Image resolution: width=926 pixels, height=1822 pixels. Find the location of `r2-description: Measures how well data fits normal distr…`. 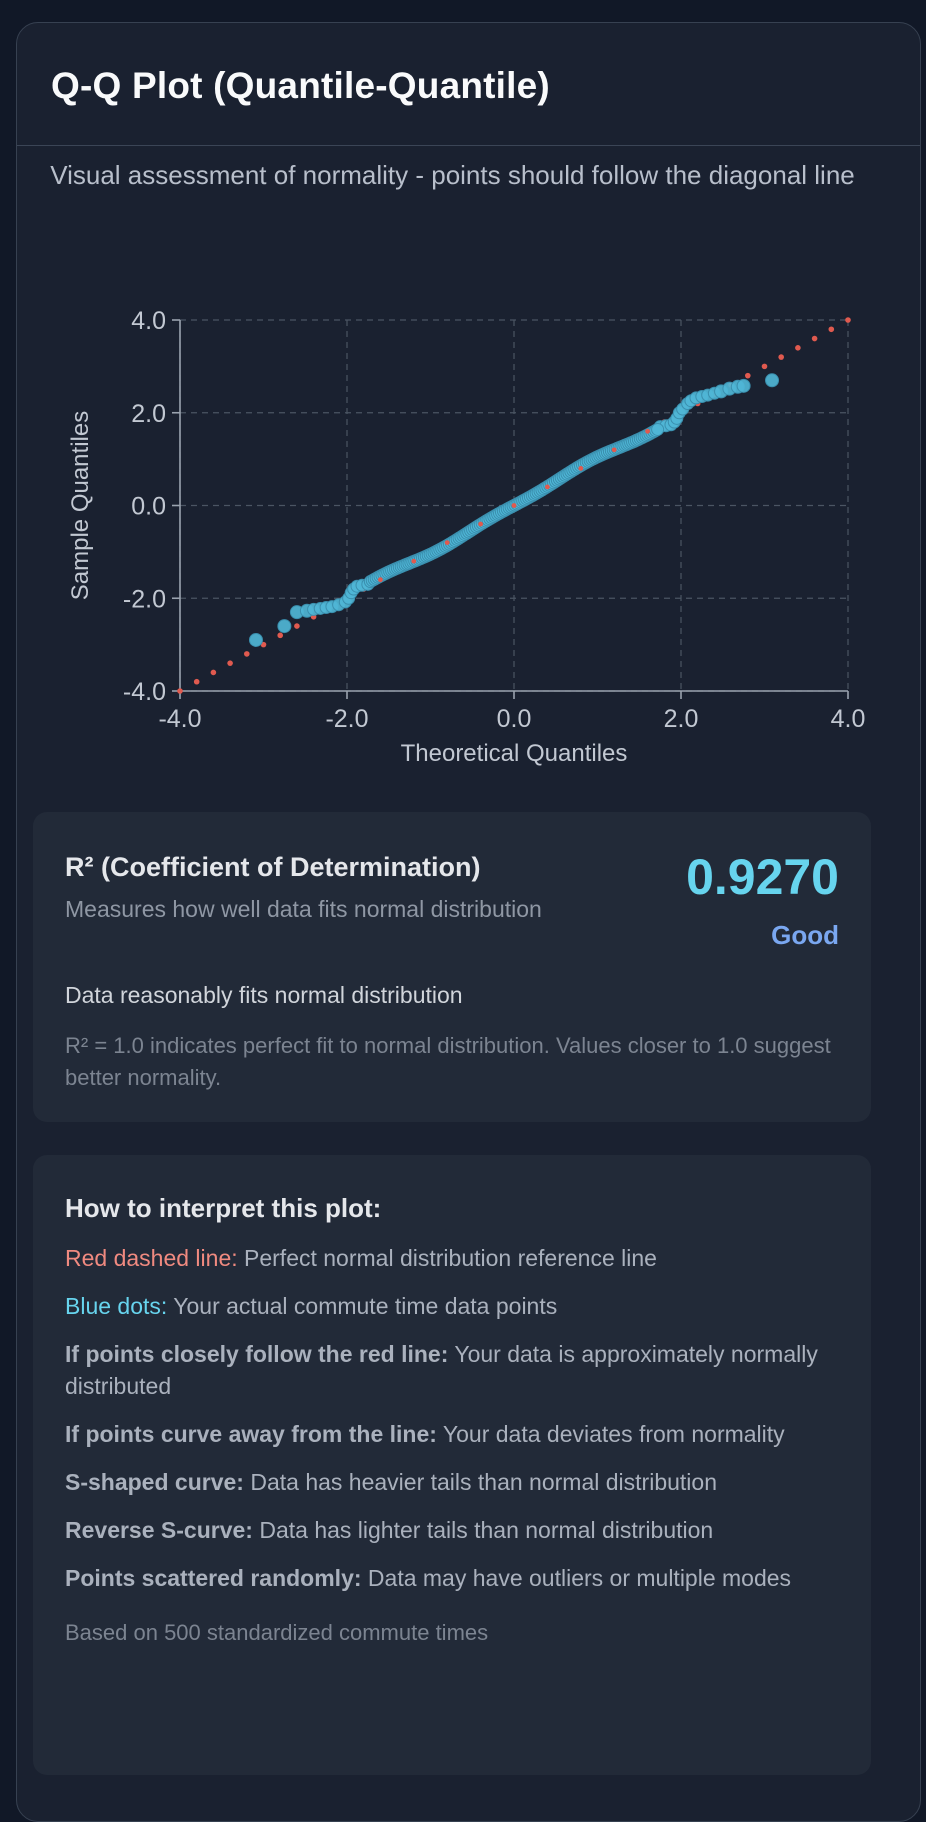

r2-description: Measures how well data fits normal distr… is located at coordinates (303, 909).